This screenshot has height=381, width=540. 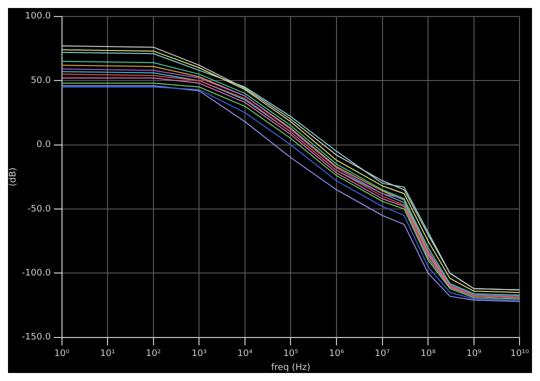 What do you see at coordinates (41, 81) in the screenshot?
I see `y-tick-label: 50.0` at bounding box center [41, 81].